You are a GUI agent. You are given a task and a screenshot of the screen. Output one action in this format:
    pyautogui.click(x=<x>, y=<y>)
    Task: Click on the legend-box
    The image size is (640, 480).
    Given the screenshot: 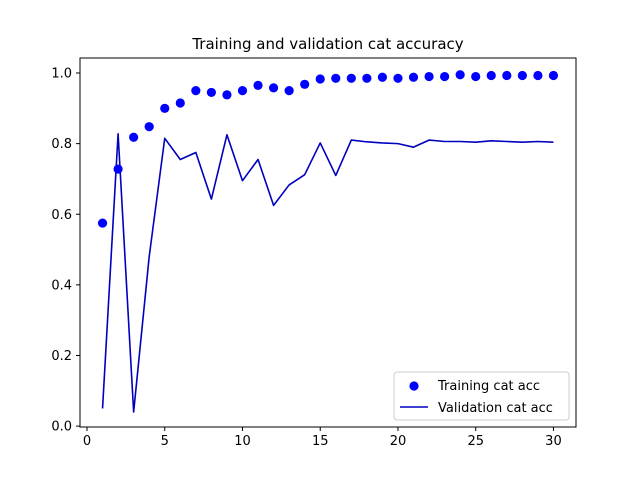 What is the action you would take?
    pyautogui.click(x=481, y=396)
    